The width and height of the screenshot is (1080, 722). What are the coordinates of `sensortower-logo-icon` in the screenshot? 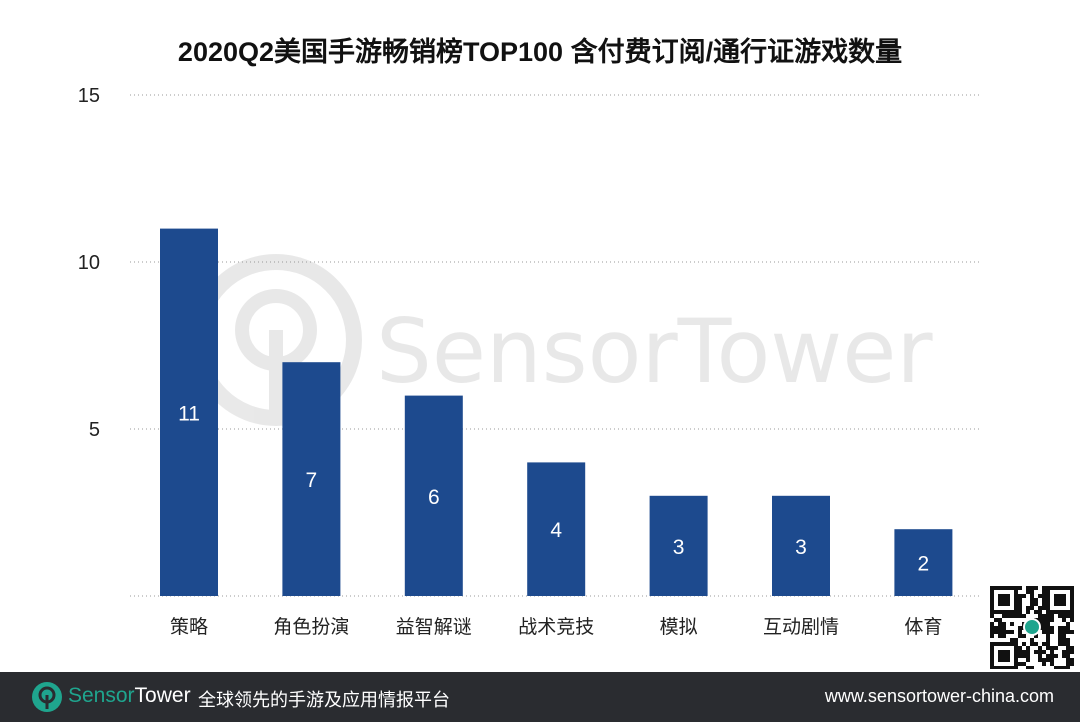 It's located at (47, 697).